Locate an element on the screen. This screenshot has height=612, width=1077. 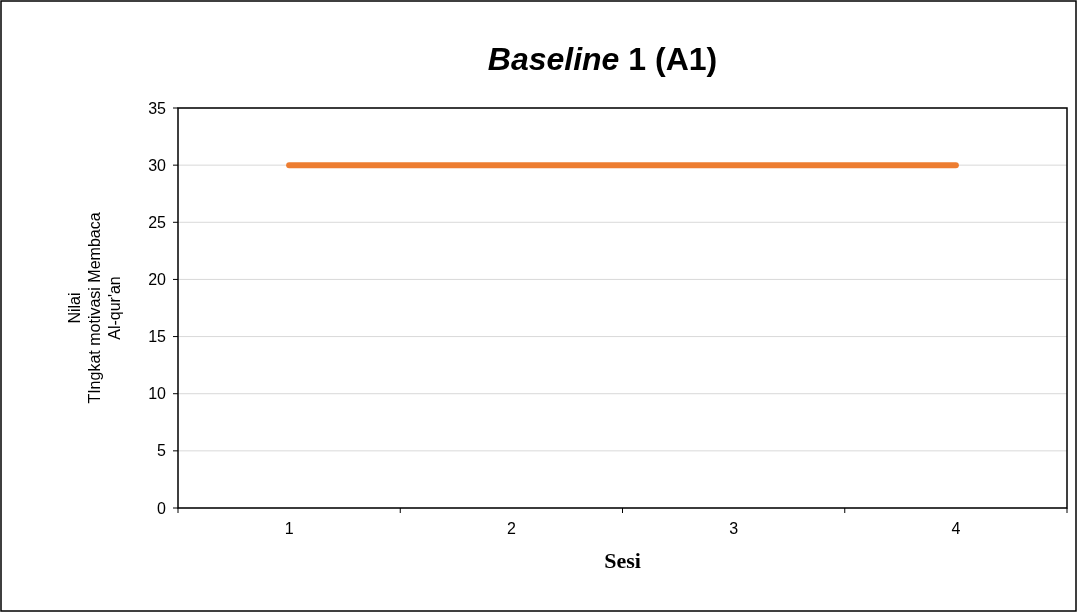
y-tick-label: 15 is located at coordinates (157, 337).